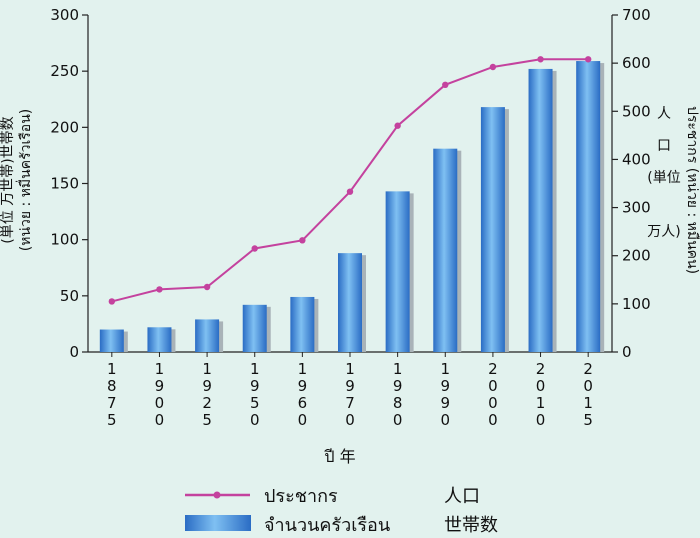 This screenshot has width=700, height=538. I want to click on right-axis-label: ประชากร (หน่วย : หมื่นคน), so click(692, 190).